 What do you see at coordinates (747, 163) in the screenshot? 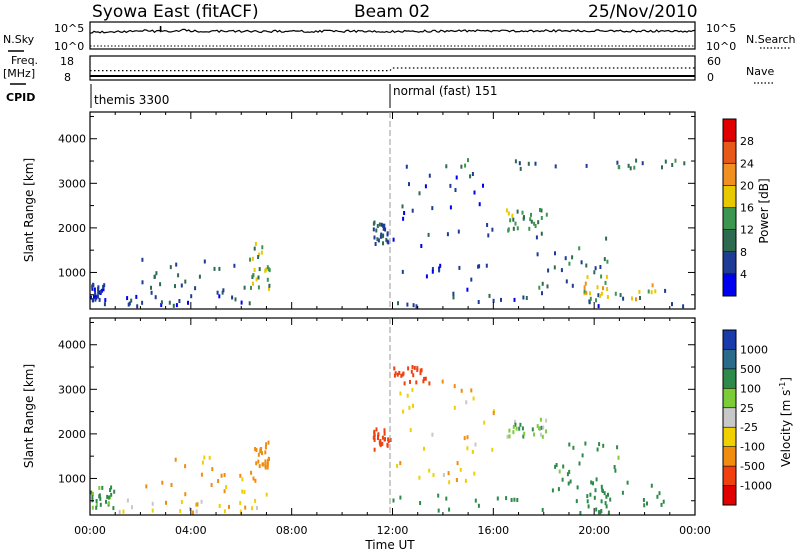
I see `power-cbar-label: 24` at bounding box center [747, 163].